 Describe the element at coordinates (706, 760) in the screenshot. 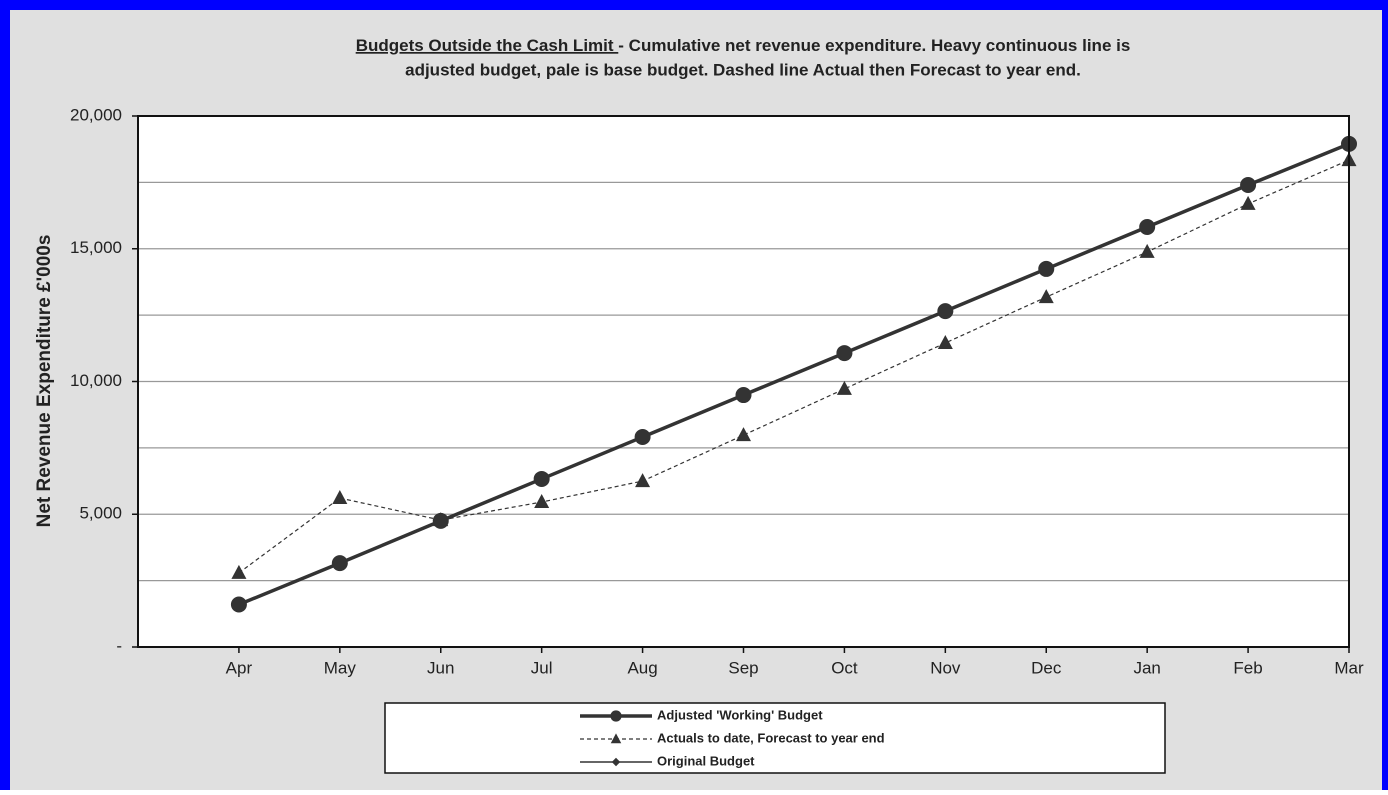

I see `legend-label: Original Budget` at that location.